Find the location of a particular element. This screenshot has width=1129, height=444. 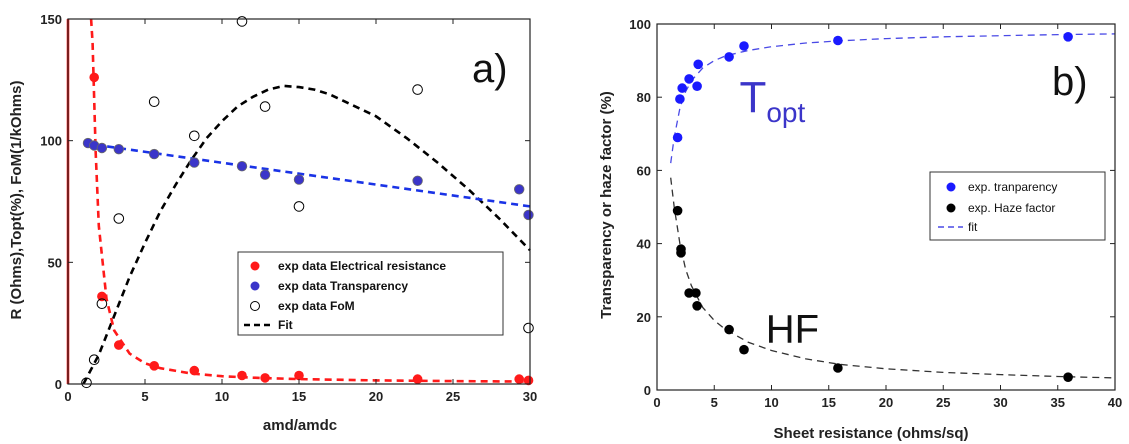

a-x-tick-label: 5 is located at coordinates (144, 396).